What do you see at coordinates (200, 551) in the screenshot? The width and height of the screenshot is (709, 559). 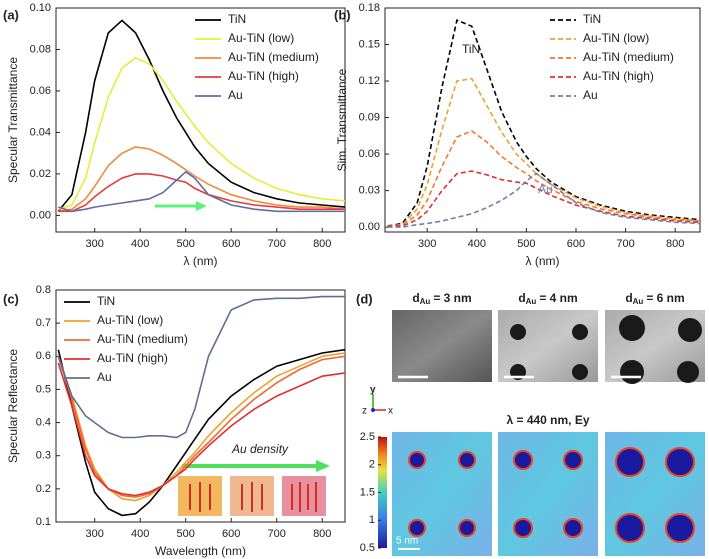 I see `x-axis-label: Wavelength (nm)` at bounding box center [200, 551].